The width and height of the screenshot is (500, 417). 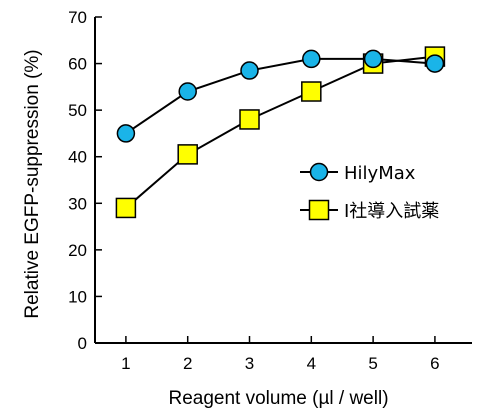 I want to click on y-axis-label: Relative EGFP-suppression (%), so click(x=32, y=183).